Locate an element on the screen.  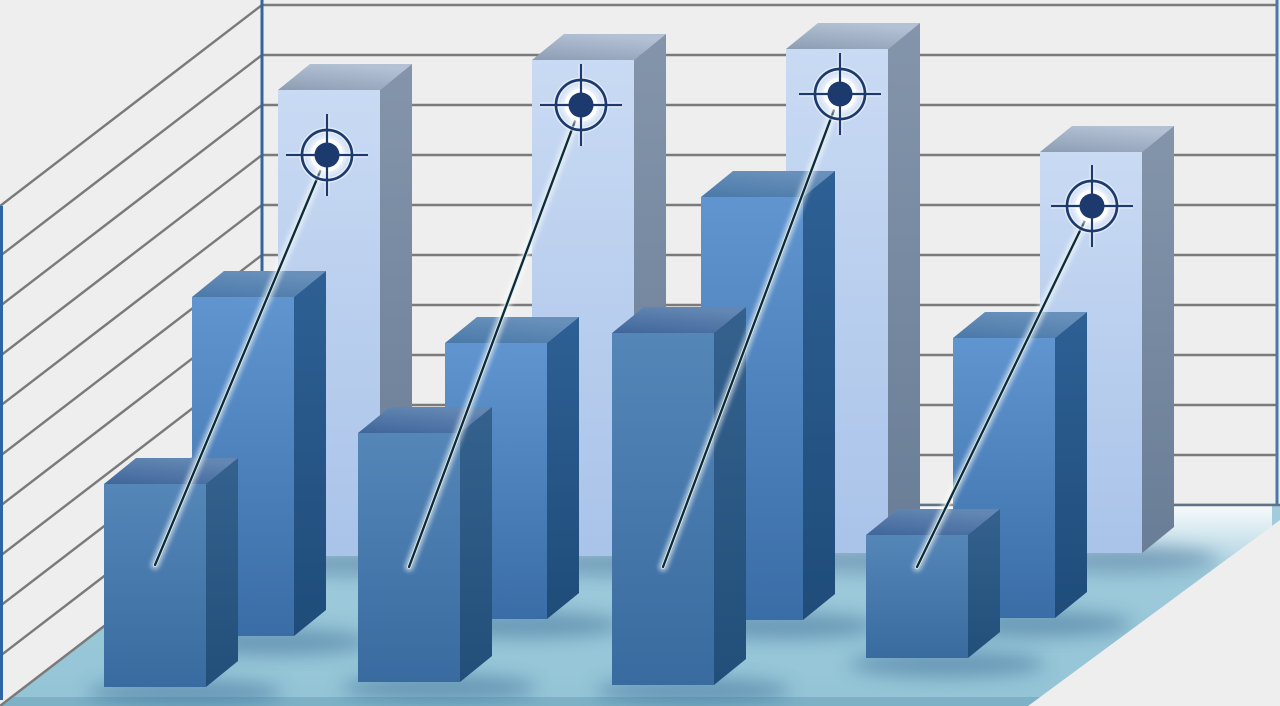
bar-group3-front is located at coordinates (679, 496).